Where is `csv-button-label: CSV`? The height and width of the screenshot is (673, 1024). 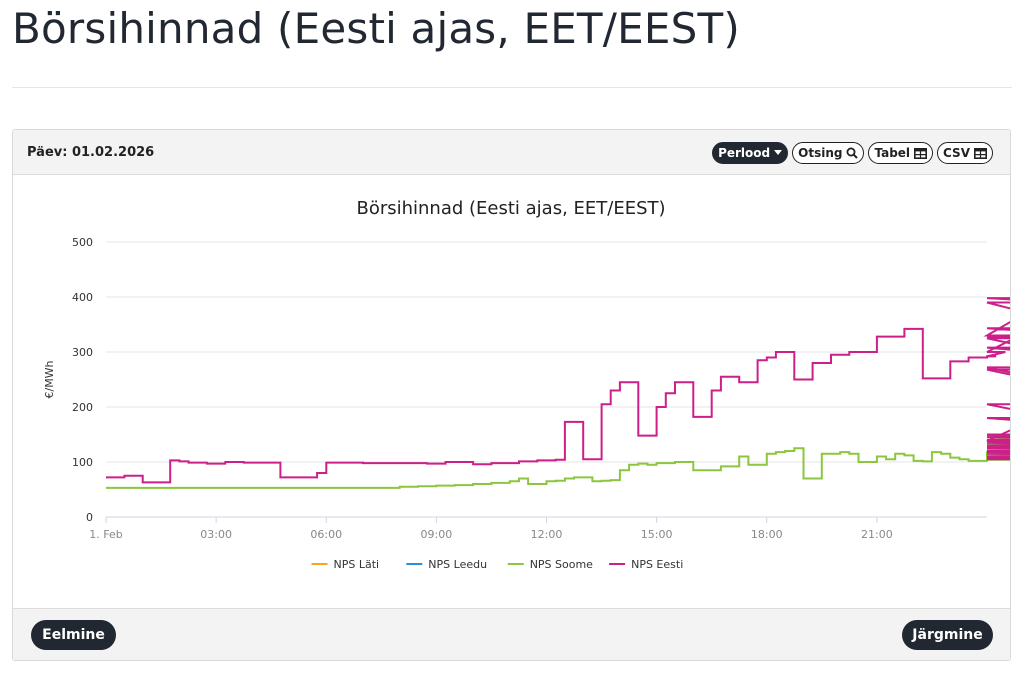
csv-button-label: CSV is located at coordinates (956, 153).